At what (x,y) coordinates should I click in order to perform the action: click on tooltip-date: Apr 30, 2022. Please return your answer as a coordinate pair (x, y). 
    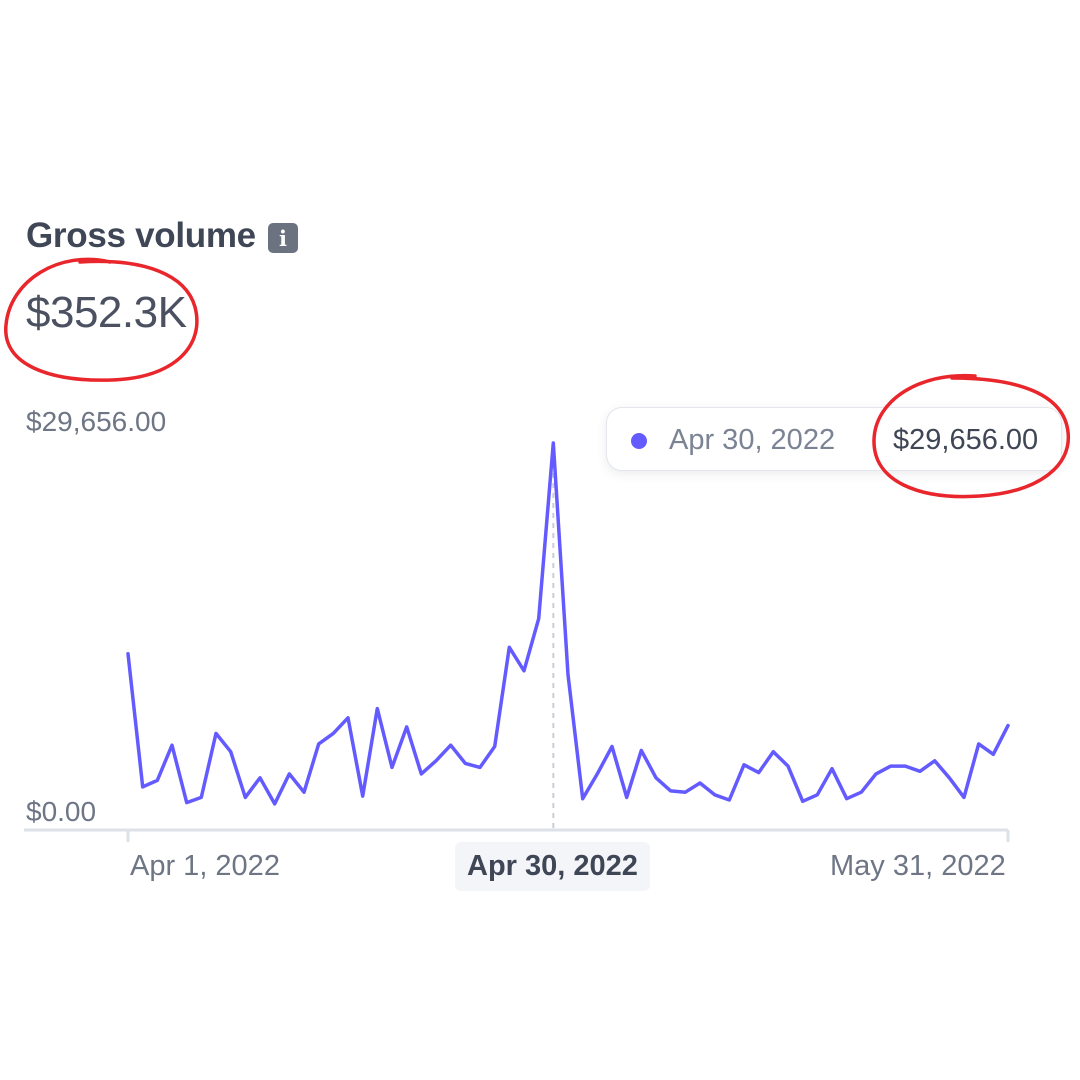
    Looking at the image, I should click on (752, 440).